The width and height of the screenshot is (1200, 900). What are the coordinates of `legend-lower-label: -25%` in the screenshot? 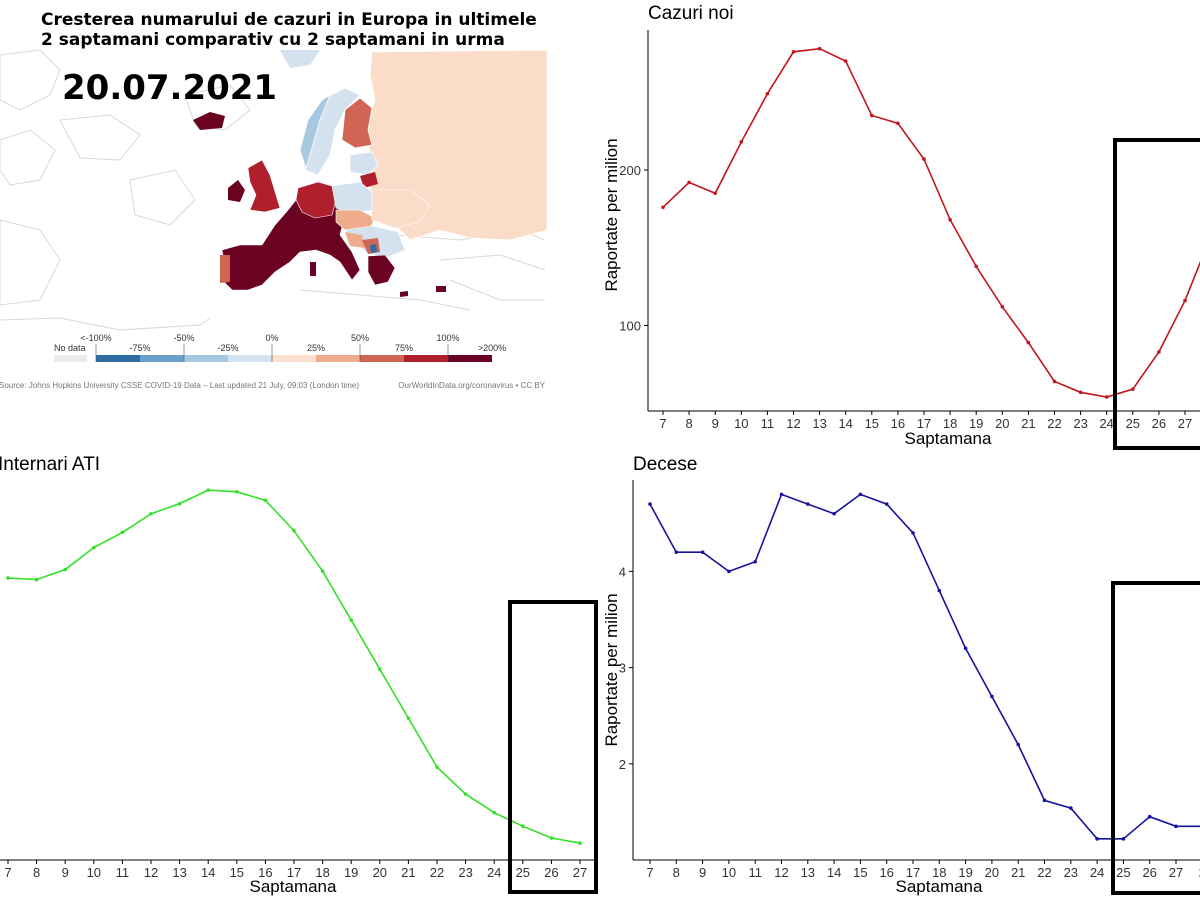 It's located at (227, 348).